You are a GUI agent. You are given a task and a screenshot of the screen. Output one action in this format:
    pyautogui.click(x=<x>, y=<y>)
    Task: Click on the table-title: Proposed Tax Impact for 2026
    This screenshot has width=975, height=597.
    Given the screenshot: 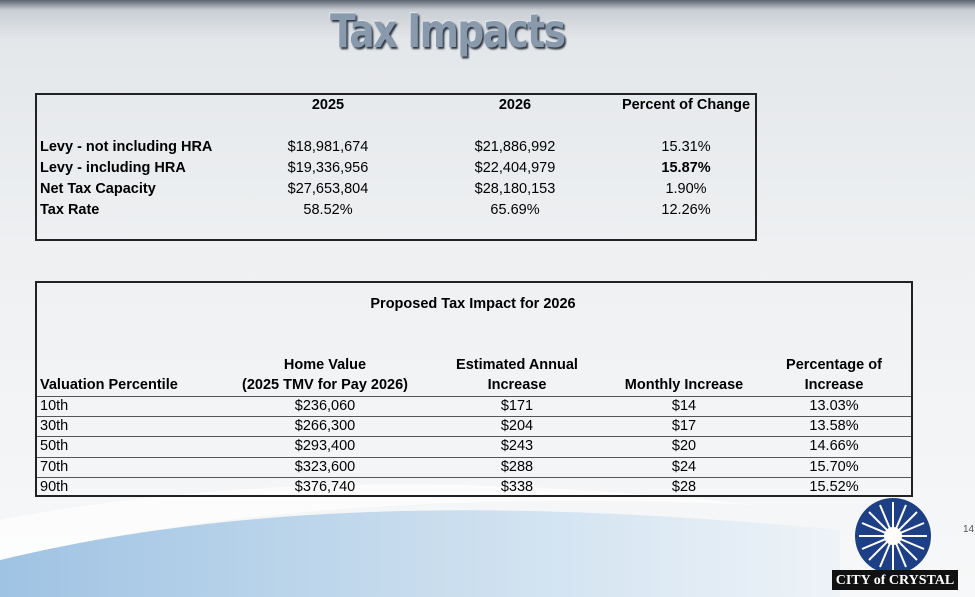 What is the action you would take?
    pyautogui.click(x=473, y=304)
    